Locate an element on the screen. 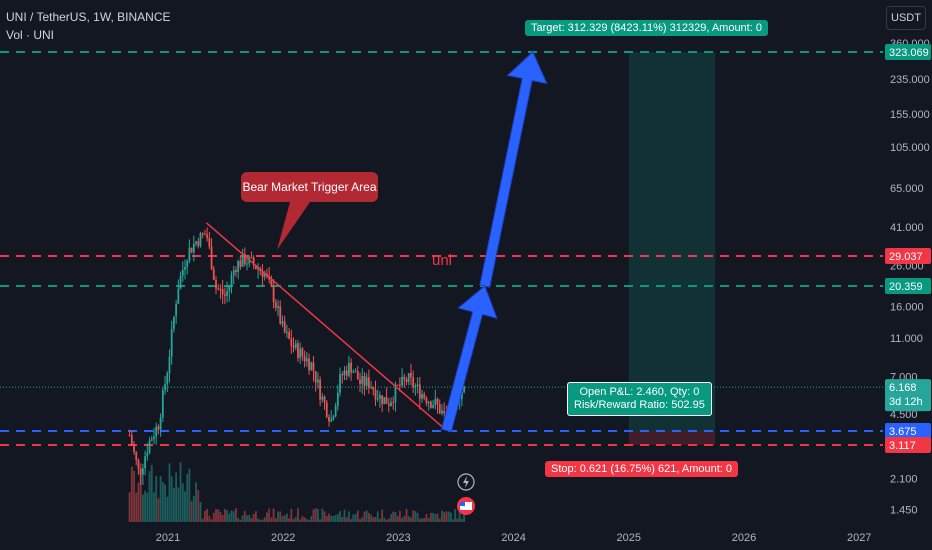  currency-button: USDT is located at coordinates (906, 18).